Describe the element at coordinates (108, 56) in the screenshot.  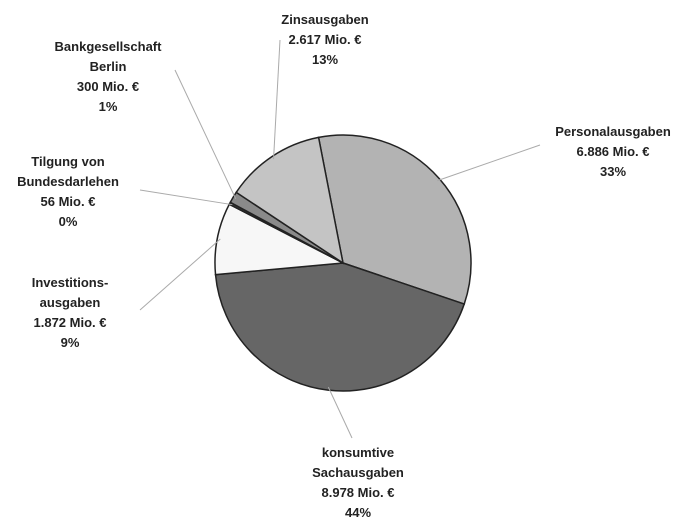
I see `slice-label: Bankgesellschaft Berlin` at that location.